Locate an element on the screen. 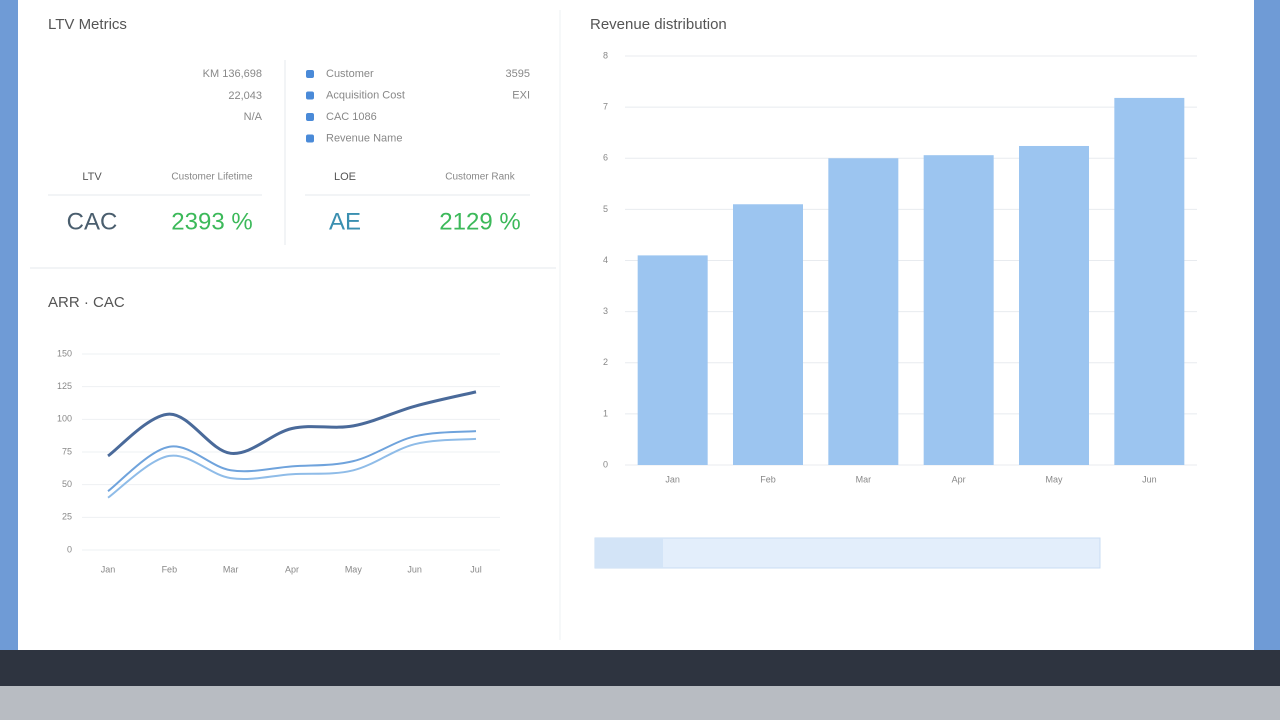  kpi-name: AE is located at coordinates (345, 221).